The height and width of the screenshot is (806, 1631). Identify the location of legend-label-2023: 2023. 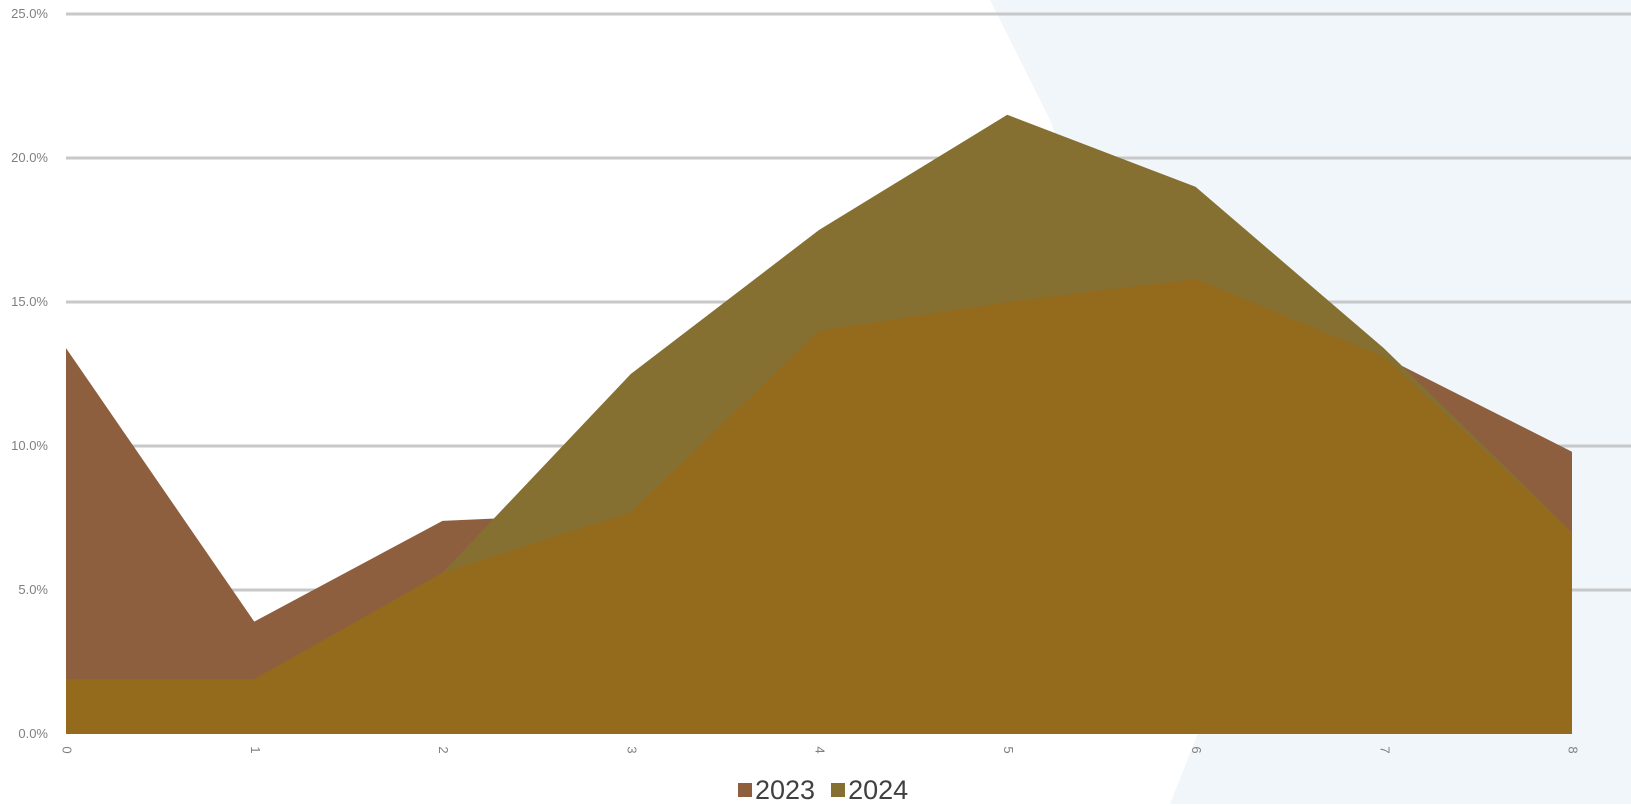
(785, 789).